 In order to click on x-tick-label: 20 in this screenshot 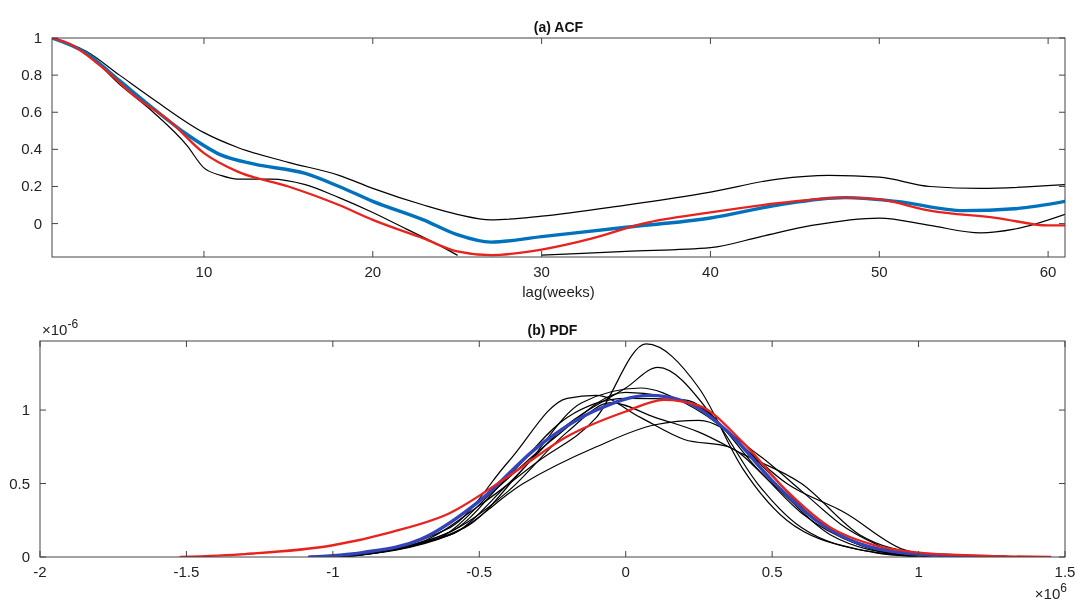, I will do `click(373, 271)`.